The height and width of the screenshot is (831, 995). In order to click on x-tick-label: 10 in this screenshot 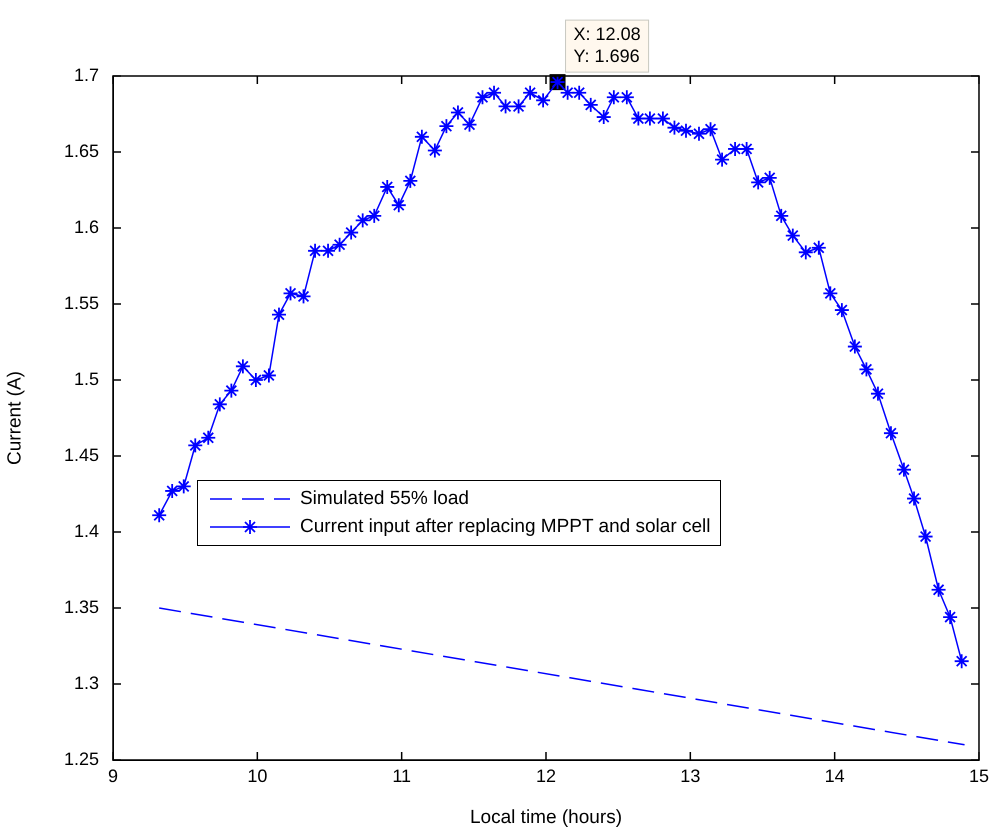, I will do `click(257, 776)`.